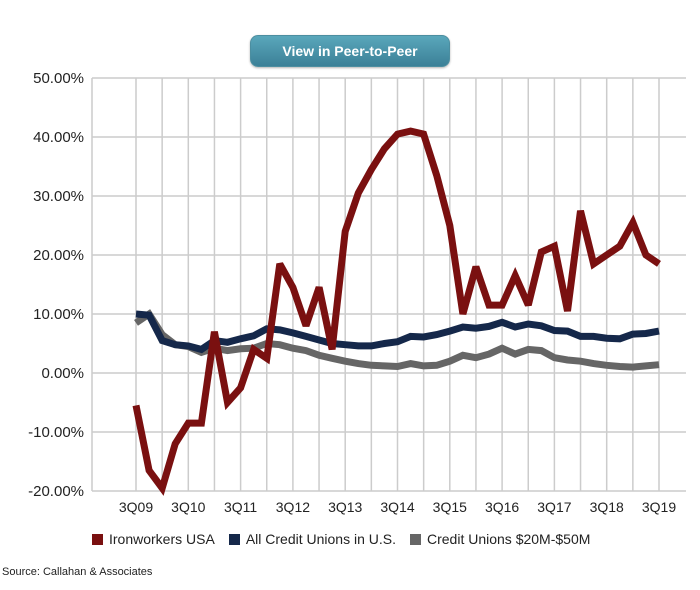  Describe the element at coordinates (607, 507) in the screenshot. I see `x-tick-label: 3Q18` at that location.